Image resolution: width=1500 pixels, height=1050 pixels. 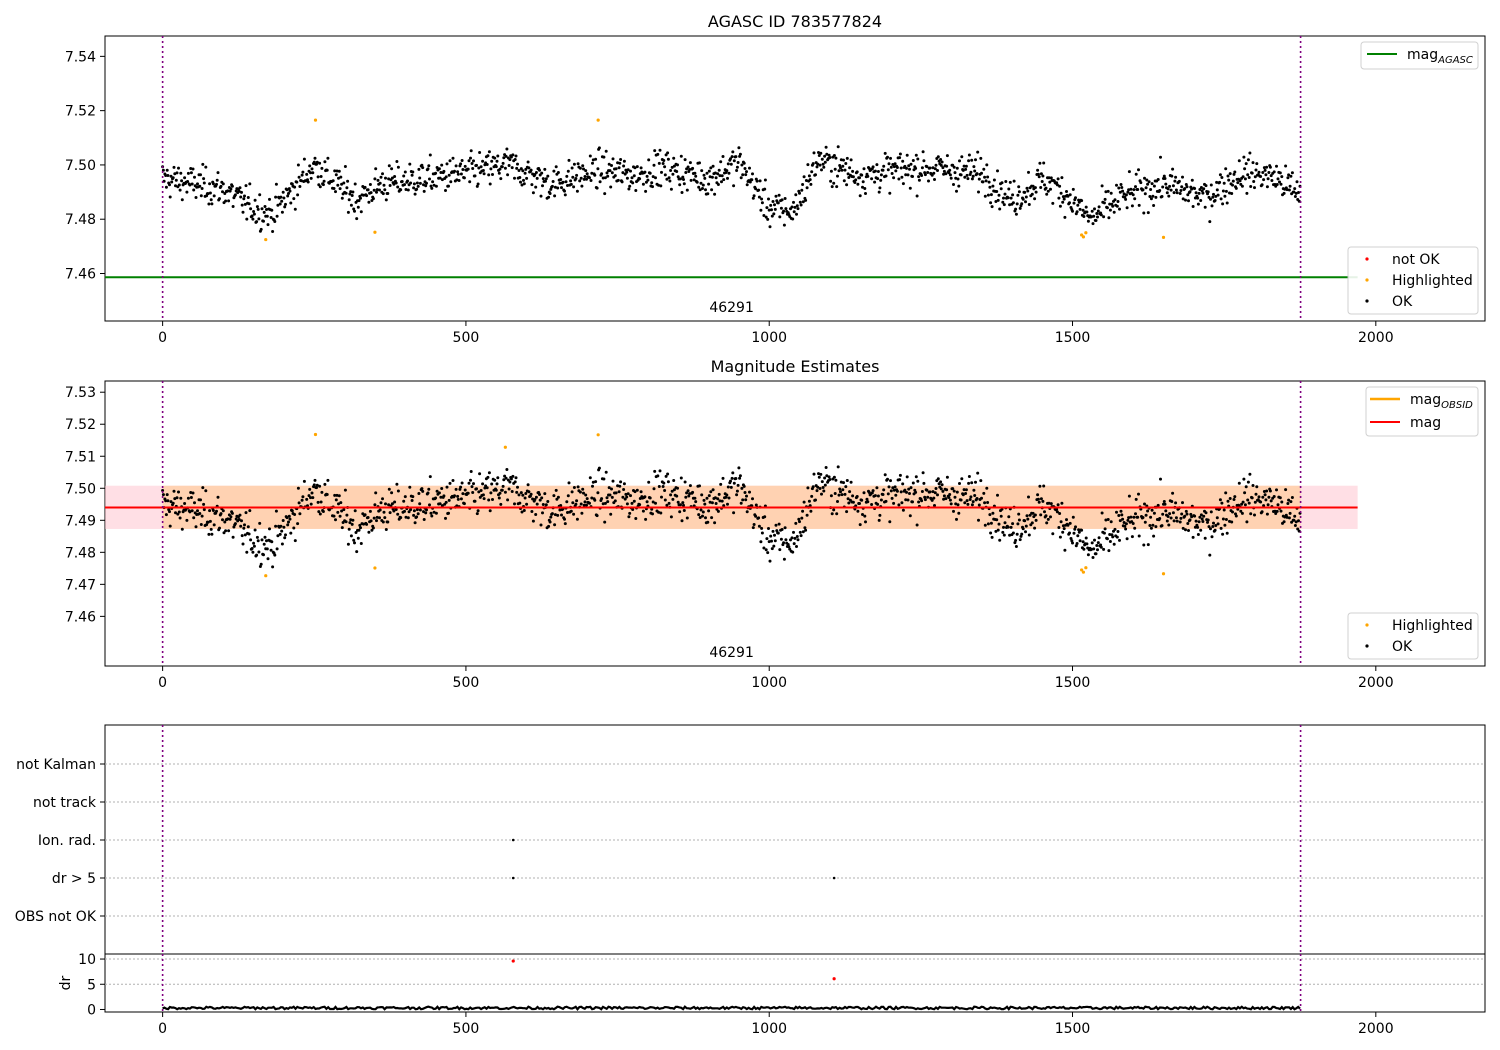 I want to click on top-ok-points, so click(x=731, y=189).